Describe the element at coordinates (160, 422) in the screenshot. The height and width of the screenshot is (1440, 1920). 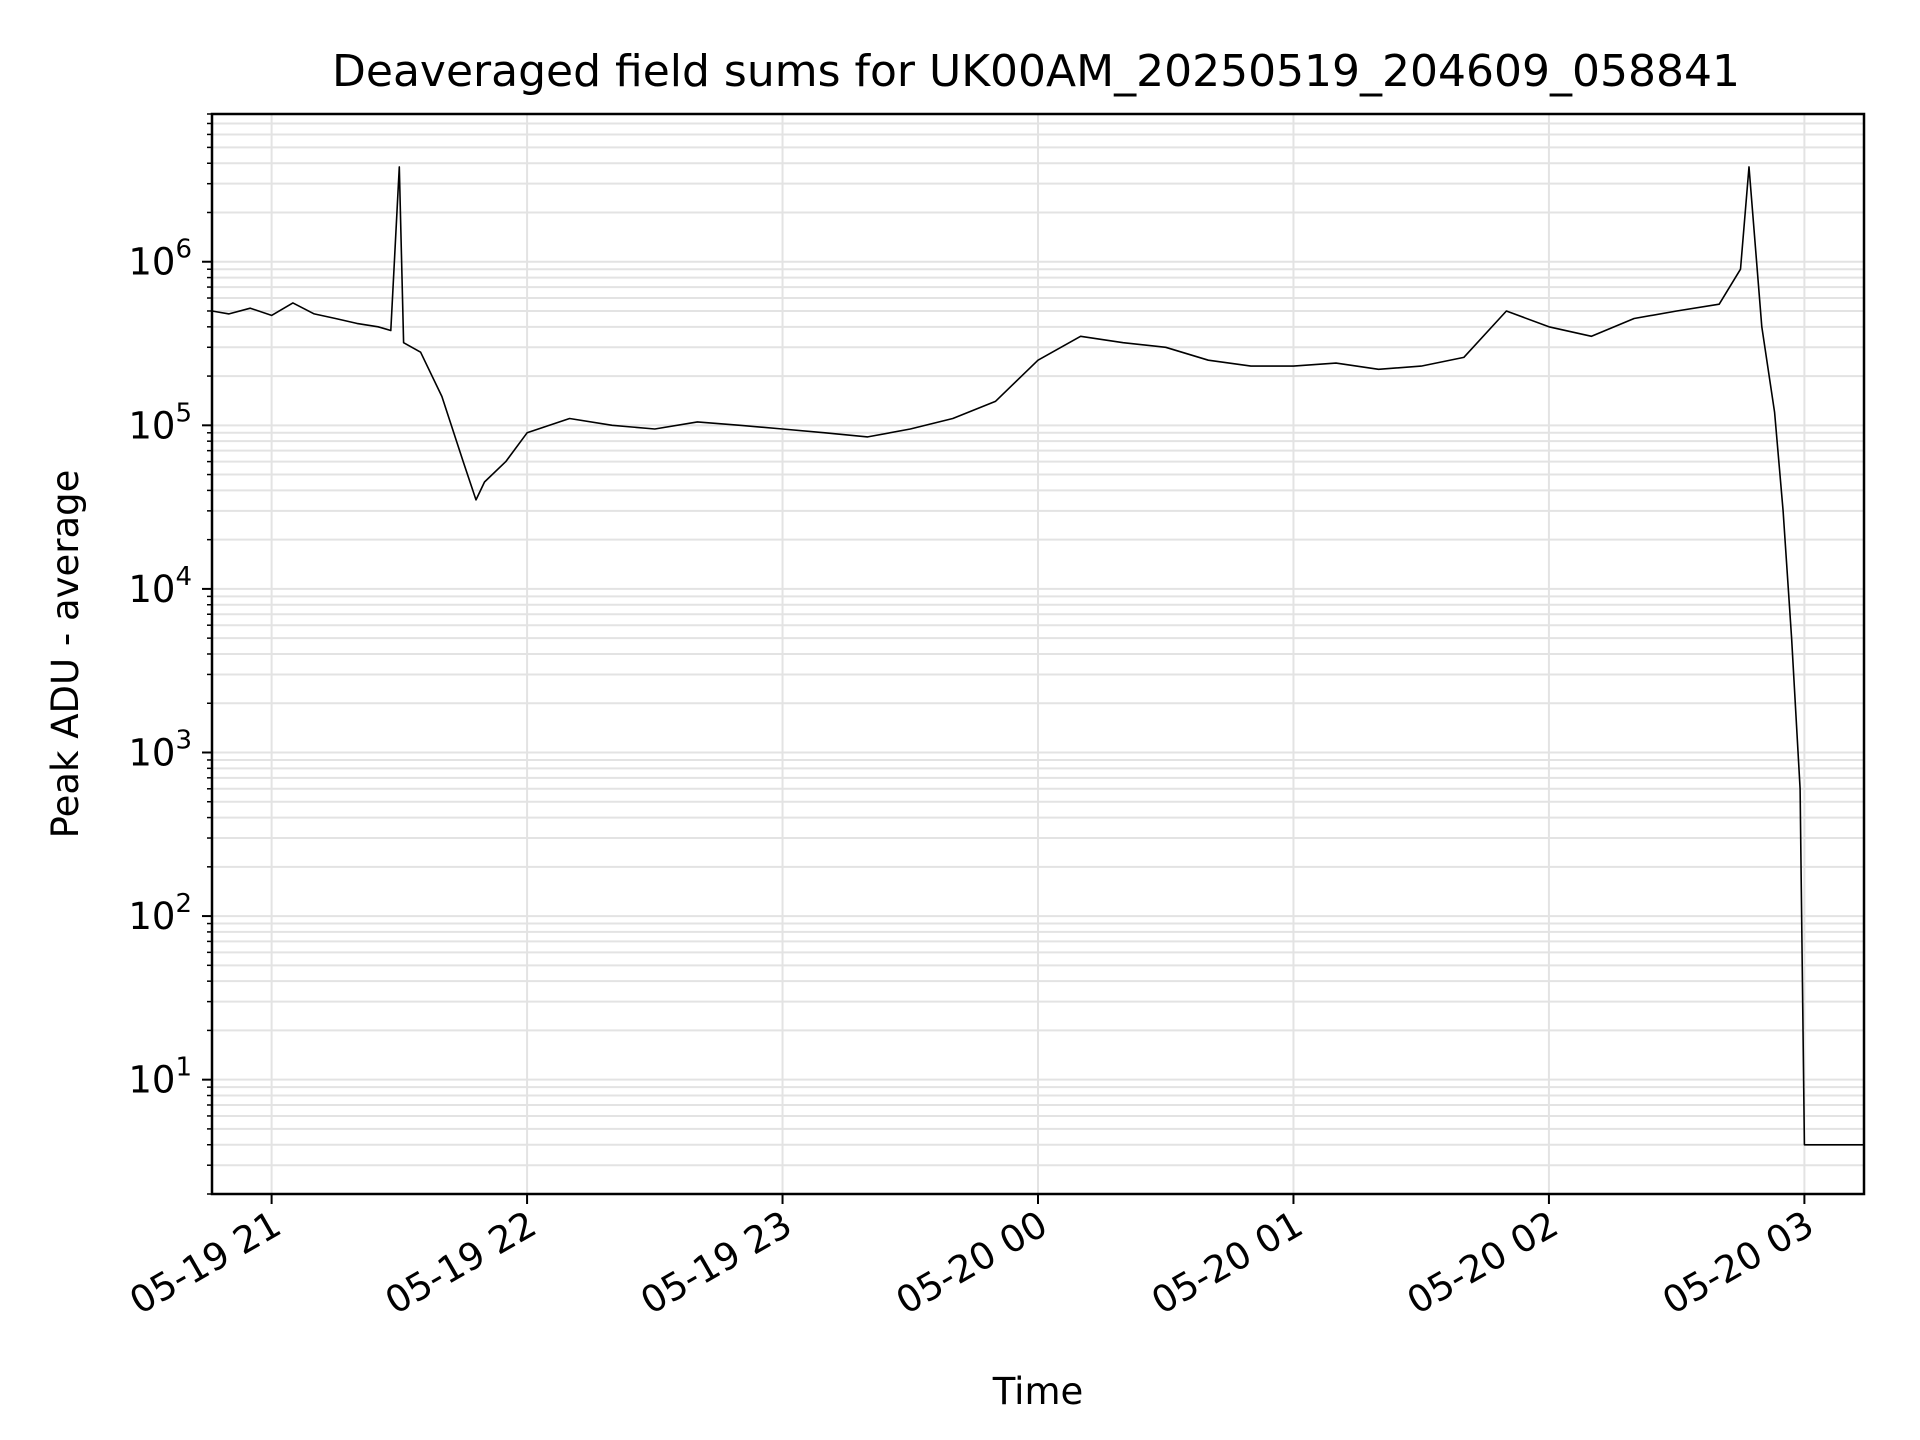
I see `y-tick-label: 10⁵` at that location.